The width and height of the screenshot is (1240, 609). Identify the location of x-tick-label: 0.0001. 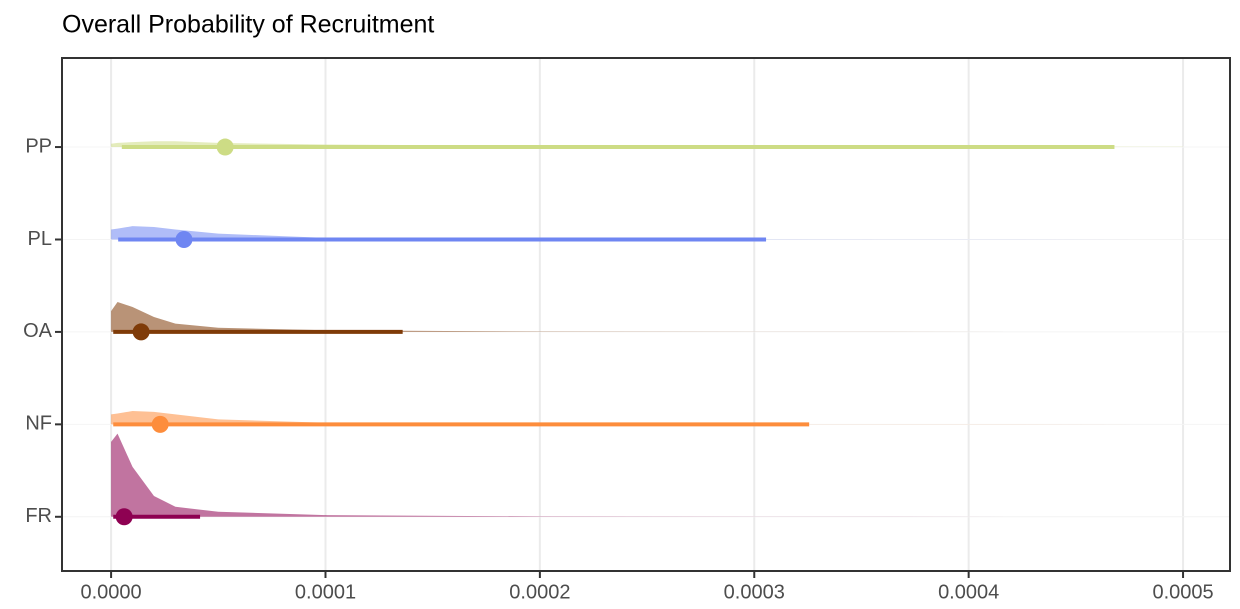
(325, 592).